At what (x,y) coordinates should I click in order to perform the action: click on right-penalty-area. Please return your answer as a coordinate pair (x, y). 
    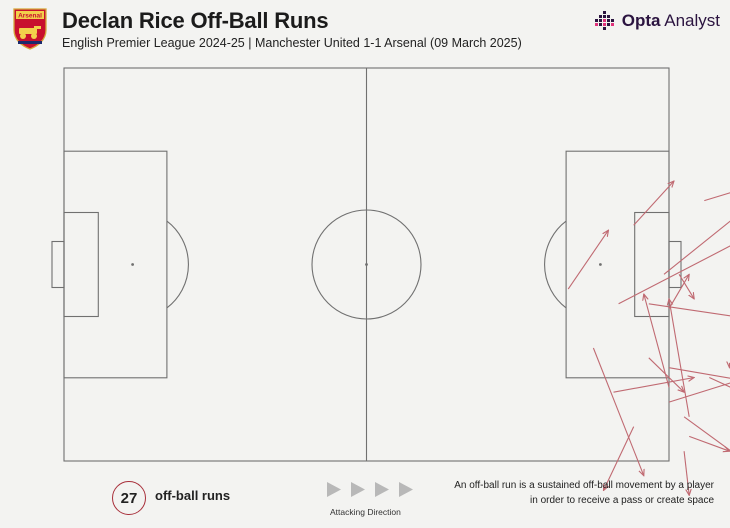
    Looking at the image, I should click on (617, 264).